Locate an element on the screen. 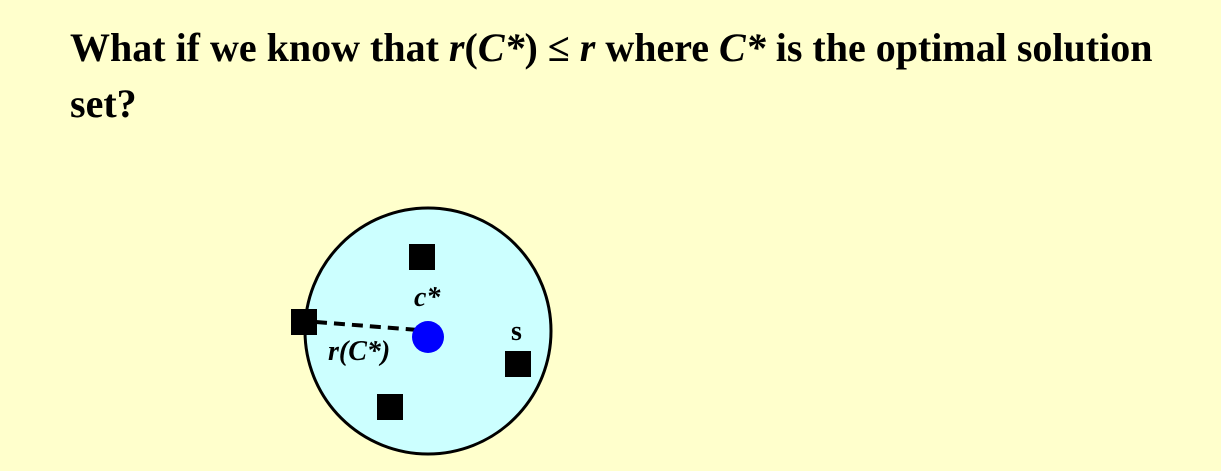  center-point is located at coordinates (428, 337).